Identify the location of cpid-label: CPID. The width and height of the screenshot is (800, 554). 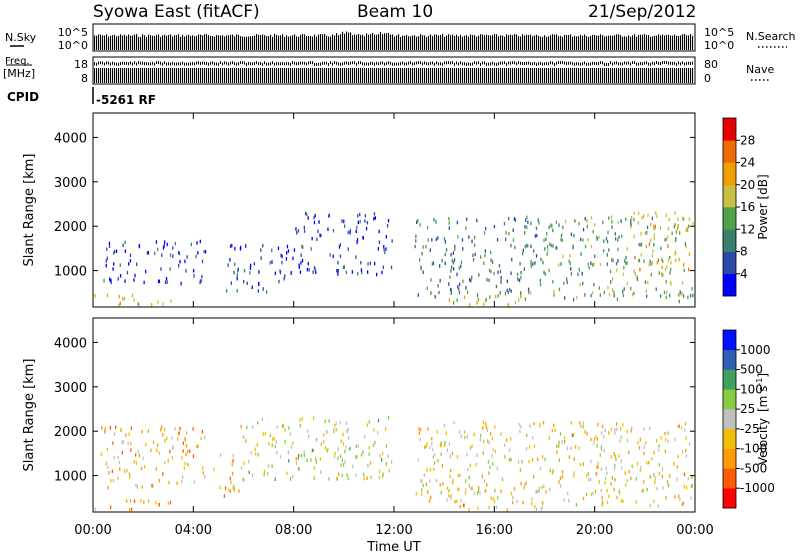
(23, 97).